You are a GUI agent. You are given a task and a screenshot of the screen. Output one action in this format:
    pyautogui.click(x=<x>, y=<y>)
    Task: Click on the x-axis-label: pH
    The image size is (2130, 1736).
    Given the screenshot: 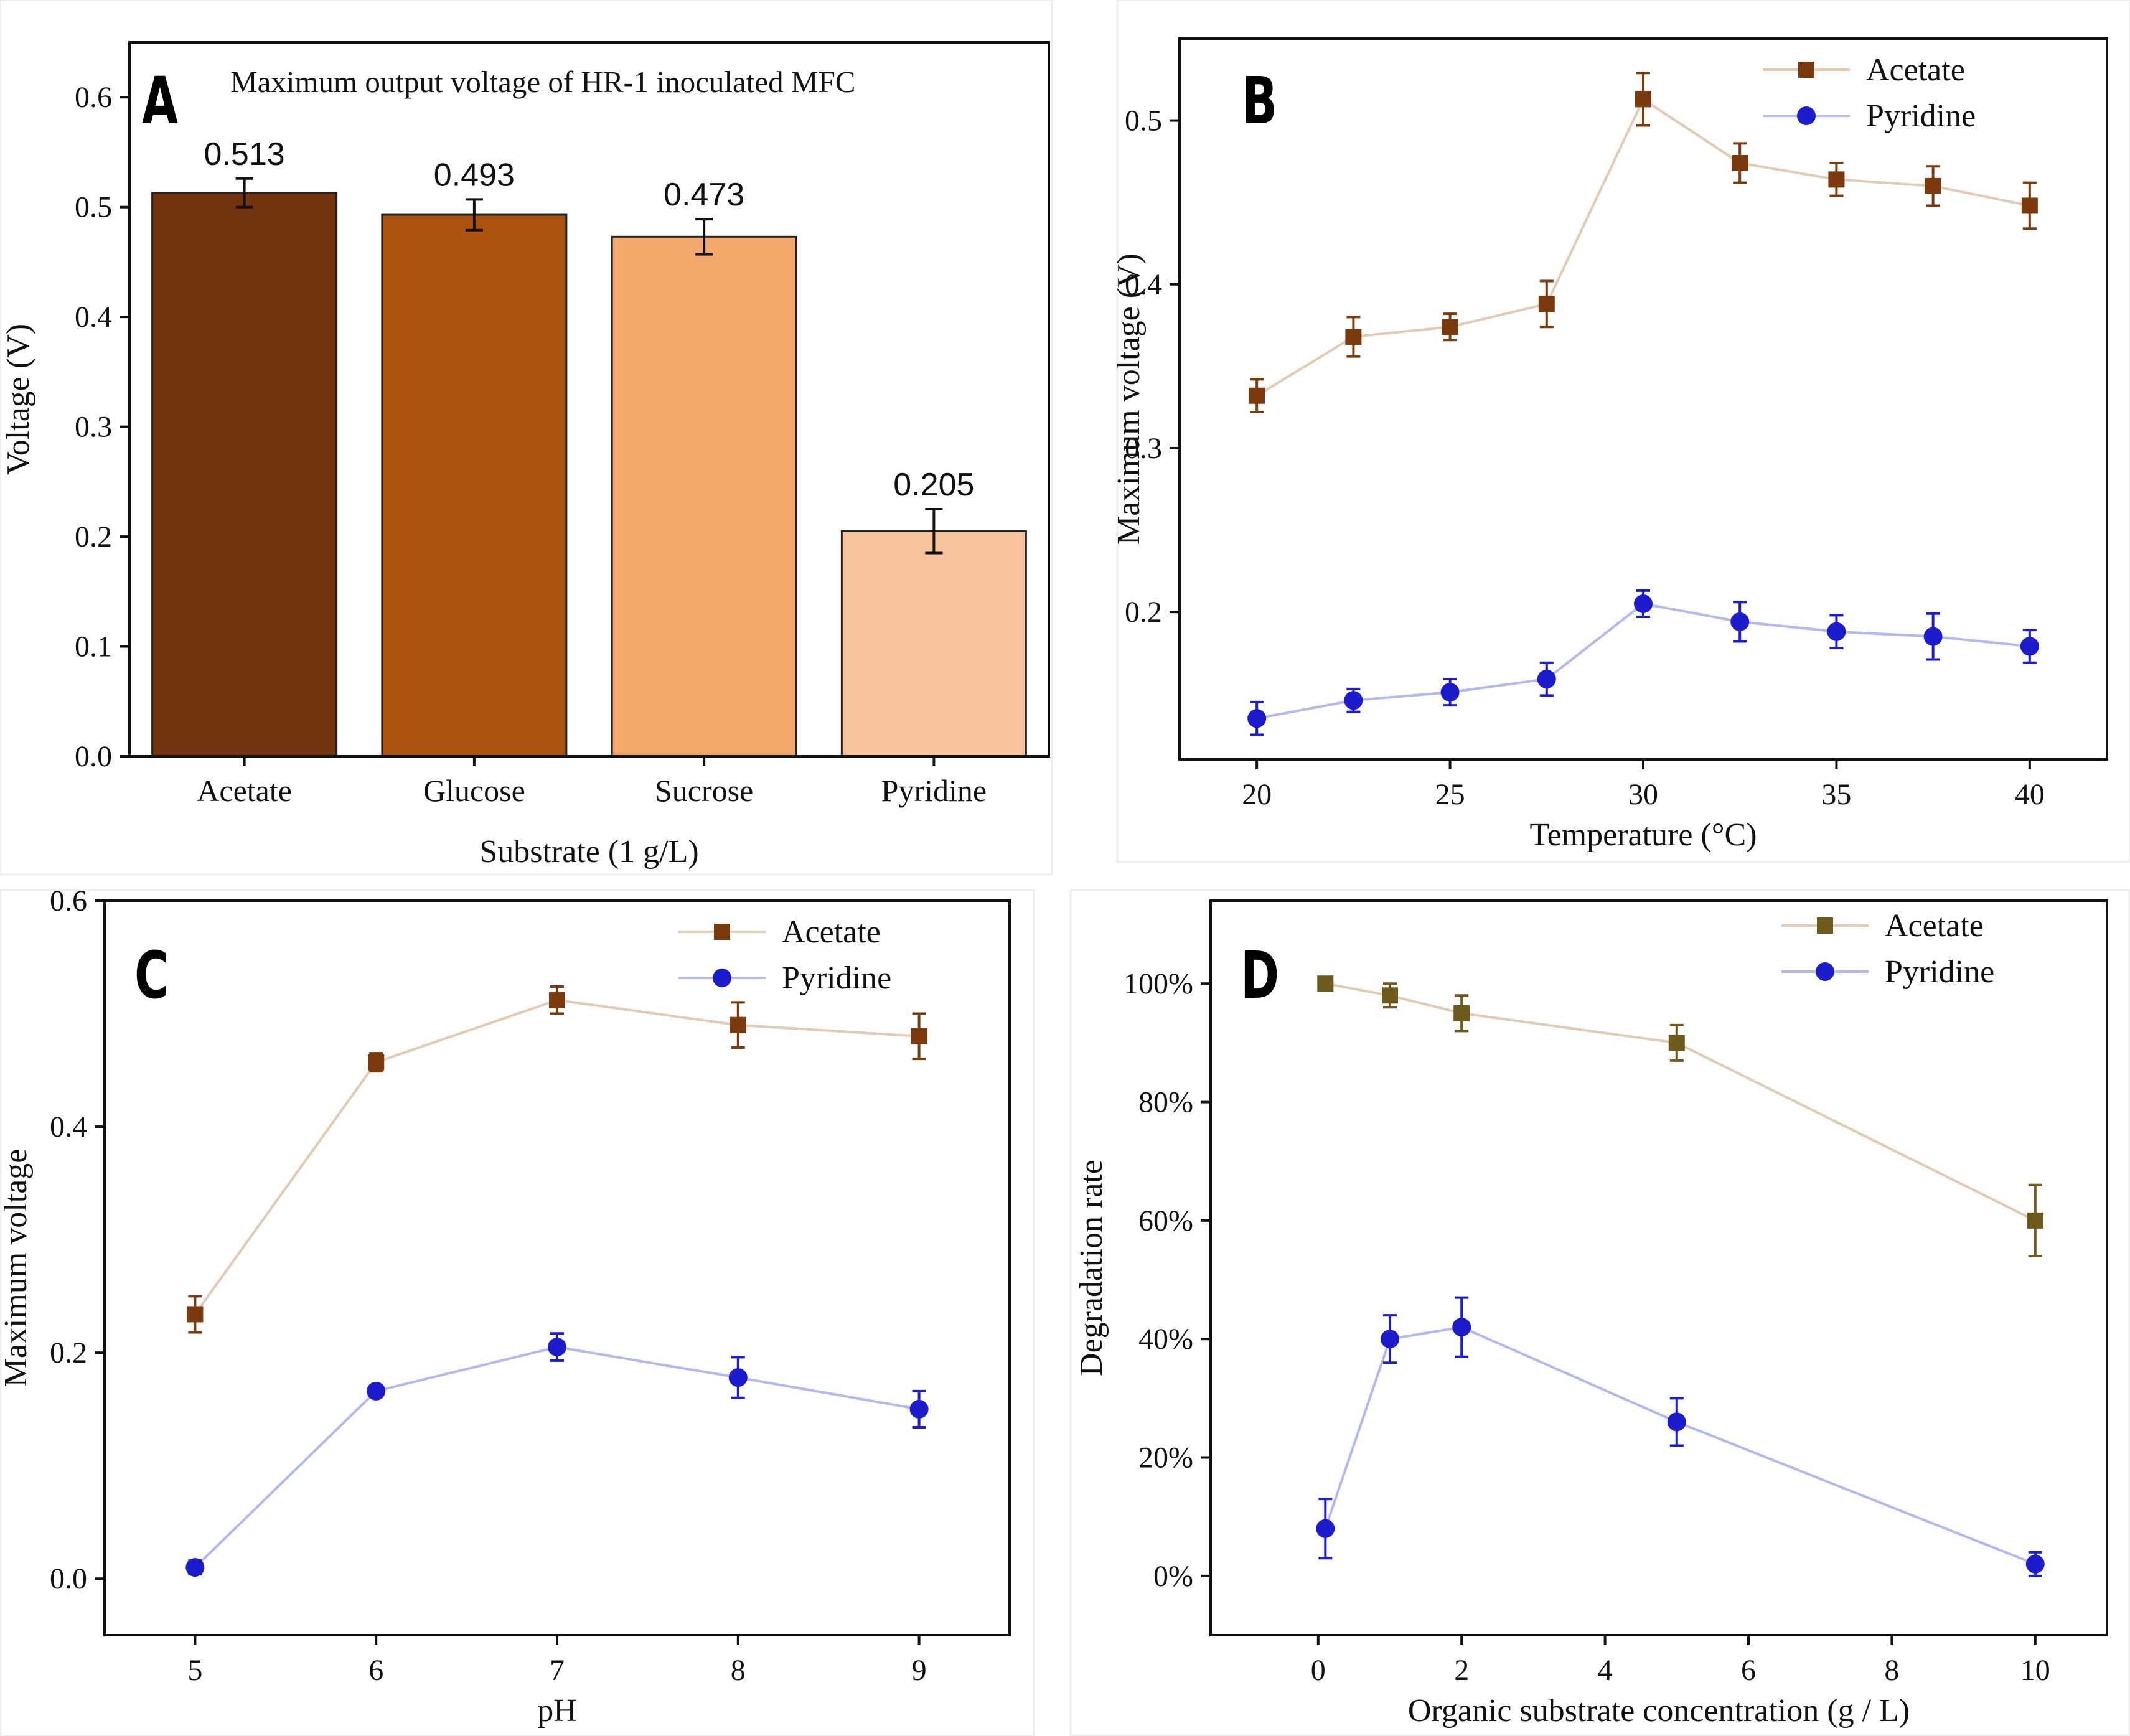 What is the action you would take?
    pyautogui.click(x=557, y=1711)
    